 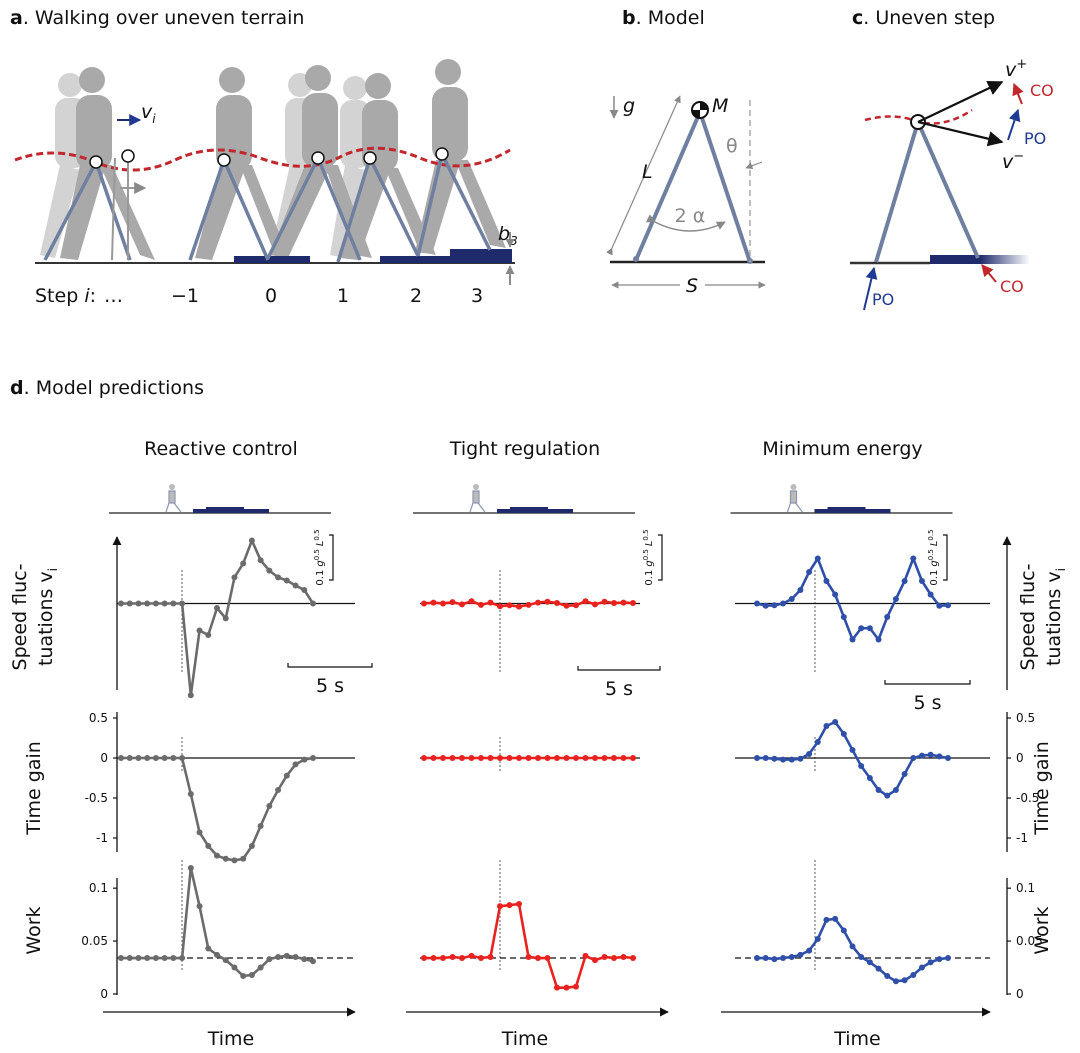 What do you see at coordinates (477, 296) in the screenshot?
I see `step-number: 3` at bounding box center [477, 296].